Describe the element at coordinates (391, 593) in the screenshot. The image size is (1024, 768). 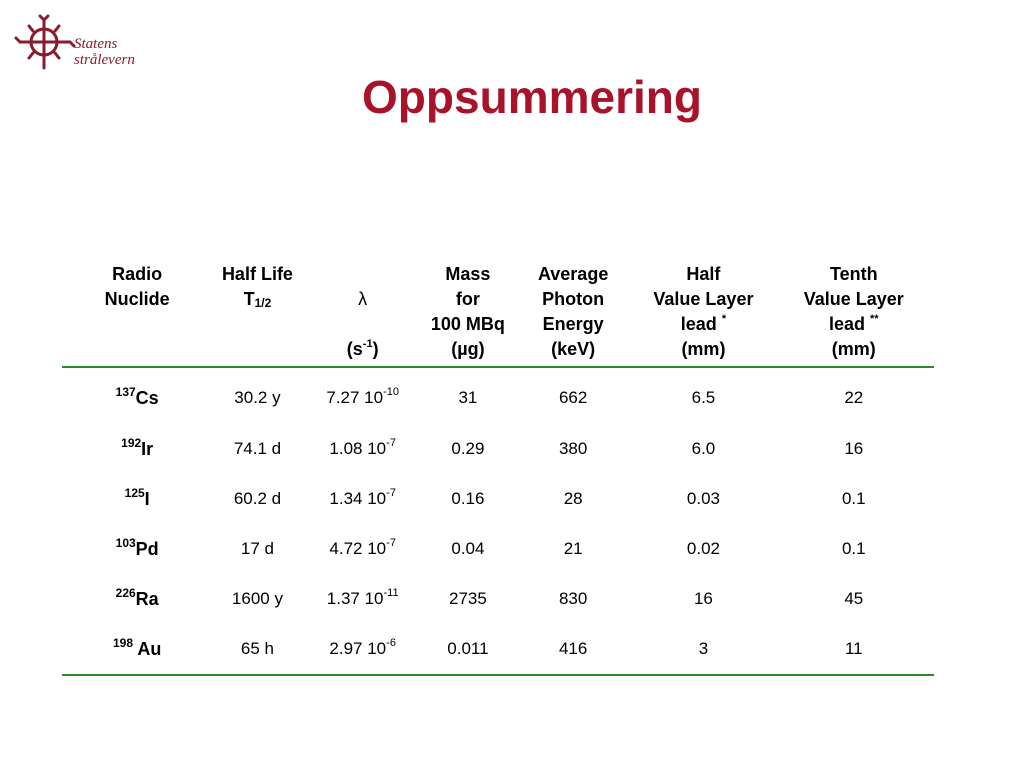
I see `lambda-exponent: -11` at that location.